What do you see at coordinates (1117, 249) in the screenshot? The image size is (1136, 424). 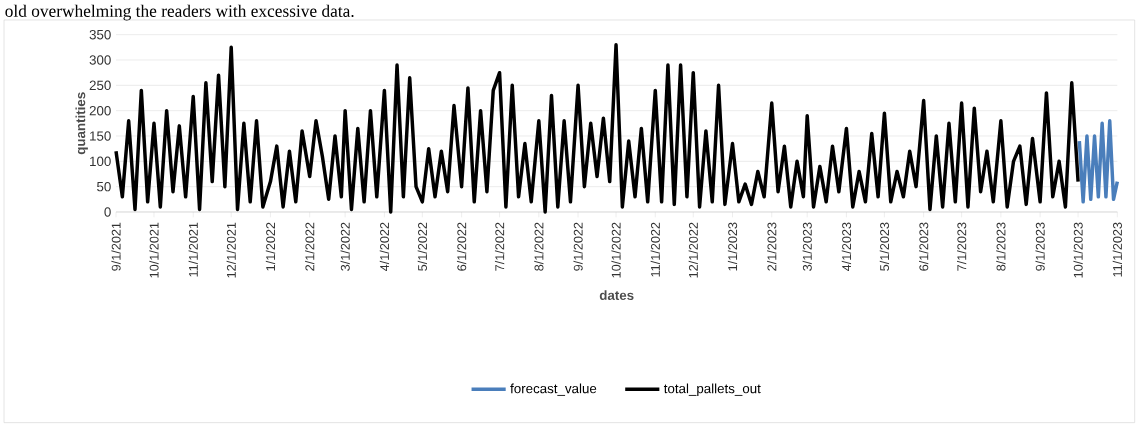 I see `x-tick-label: 11/1/2023` at bounding box center [1117, 249].